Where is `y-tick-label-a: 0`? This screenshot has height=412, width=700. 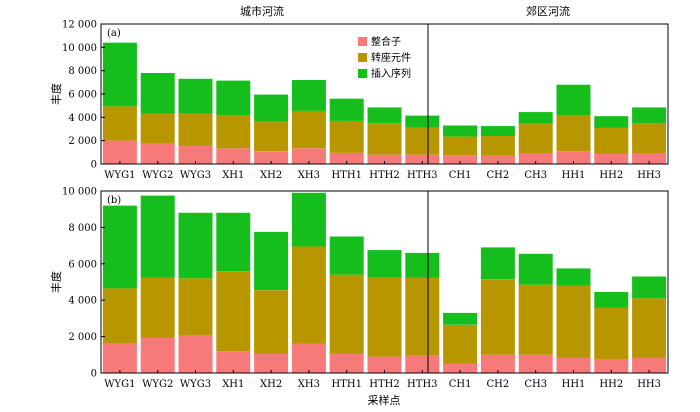 y-tick-label-a: 0 is located at coordinates (94, 165).